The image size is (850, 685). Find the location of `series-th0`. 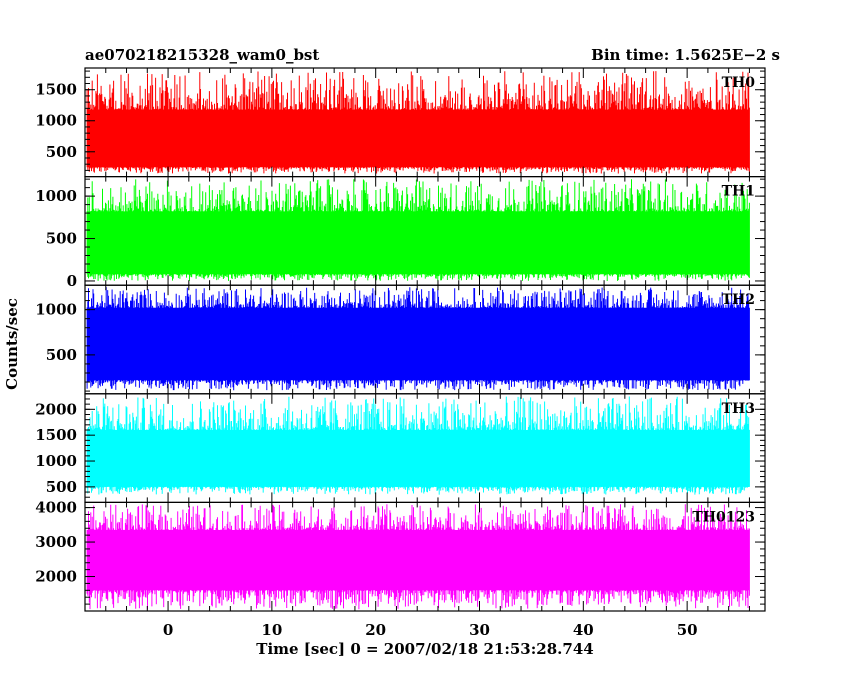

series-th0 is located at coordinates (418, 122).